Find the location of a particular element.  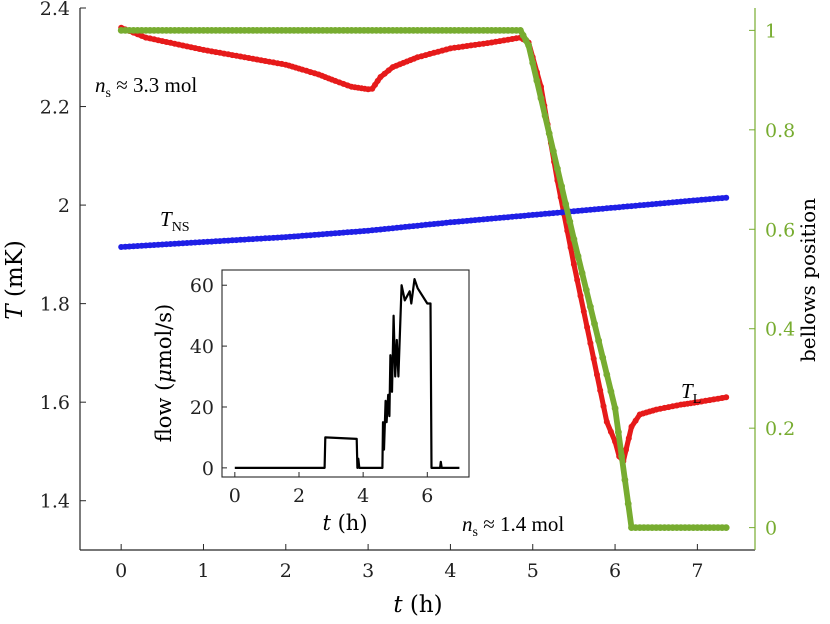

x-tick-label: 6 is located at coordinates (615, 571).